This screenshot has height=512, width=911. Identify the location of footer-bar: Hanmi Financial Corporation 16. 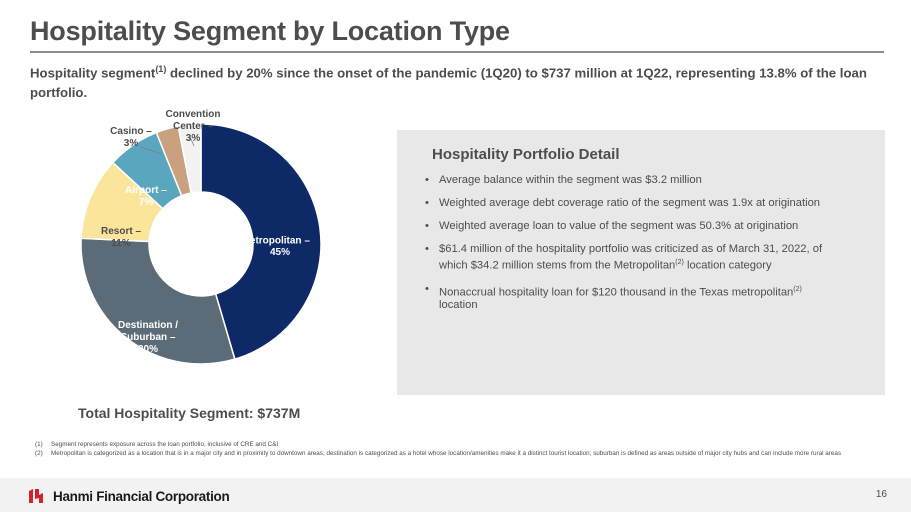
(455, 495).